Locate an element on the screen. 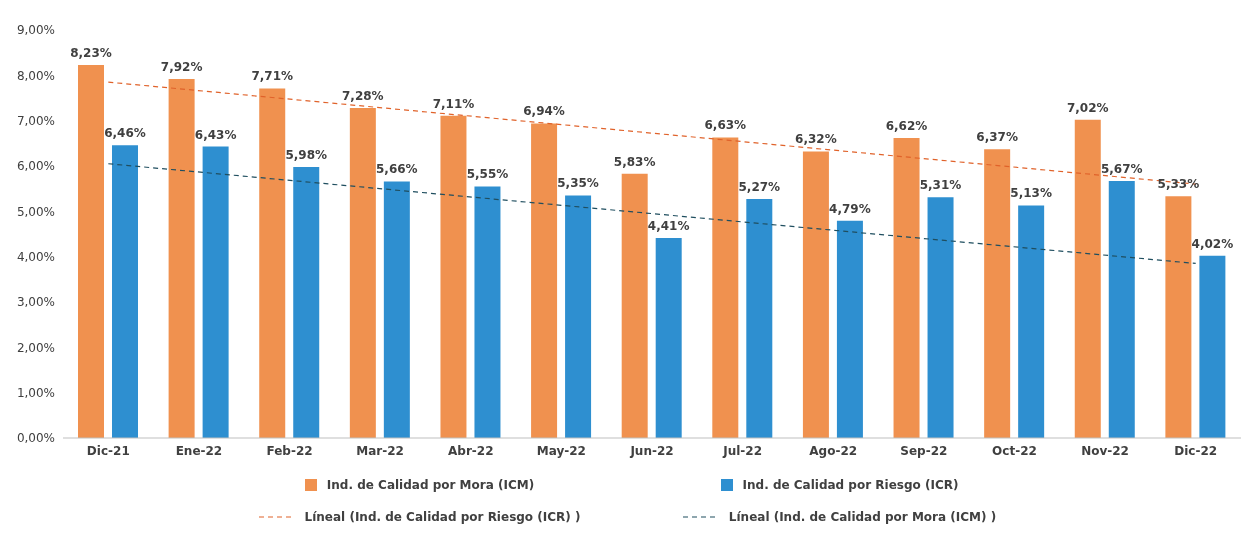 The image size is (1259, 557). x-tick-label: Ene-22 is located at coordinates (199, 450).